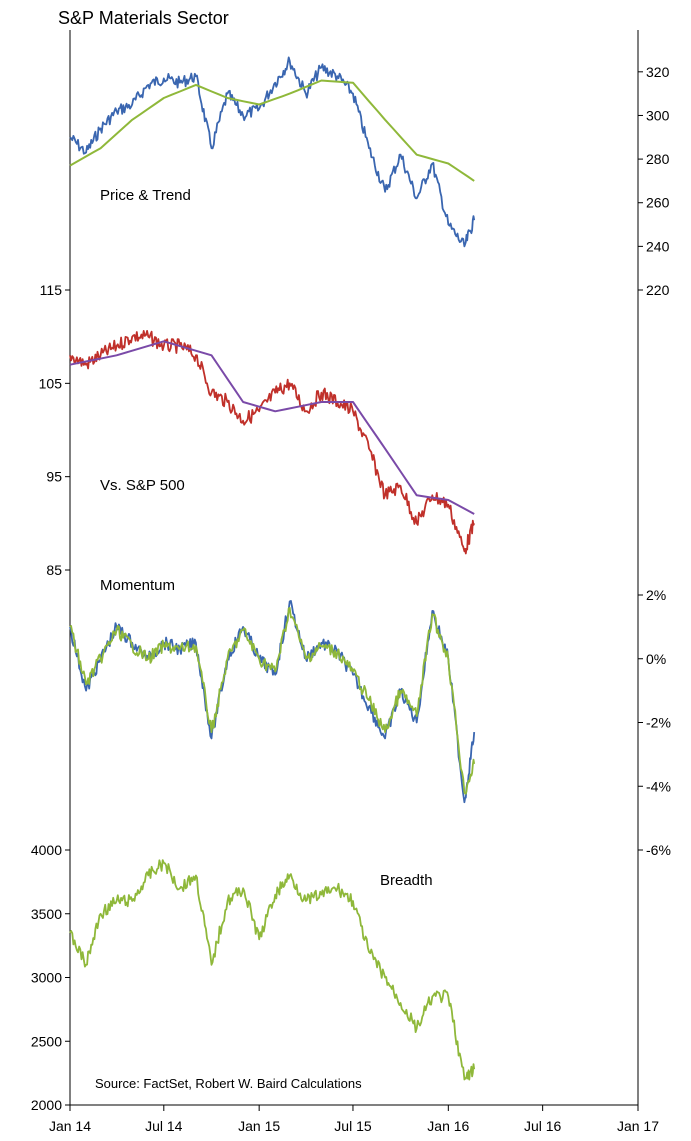  What do you see at coordinates (46, 850) in the screenshot?
I see `y-tick-label: 4000` at bounding box center [46, 850].